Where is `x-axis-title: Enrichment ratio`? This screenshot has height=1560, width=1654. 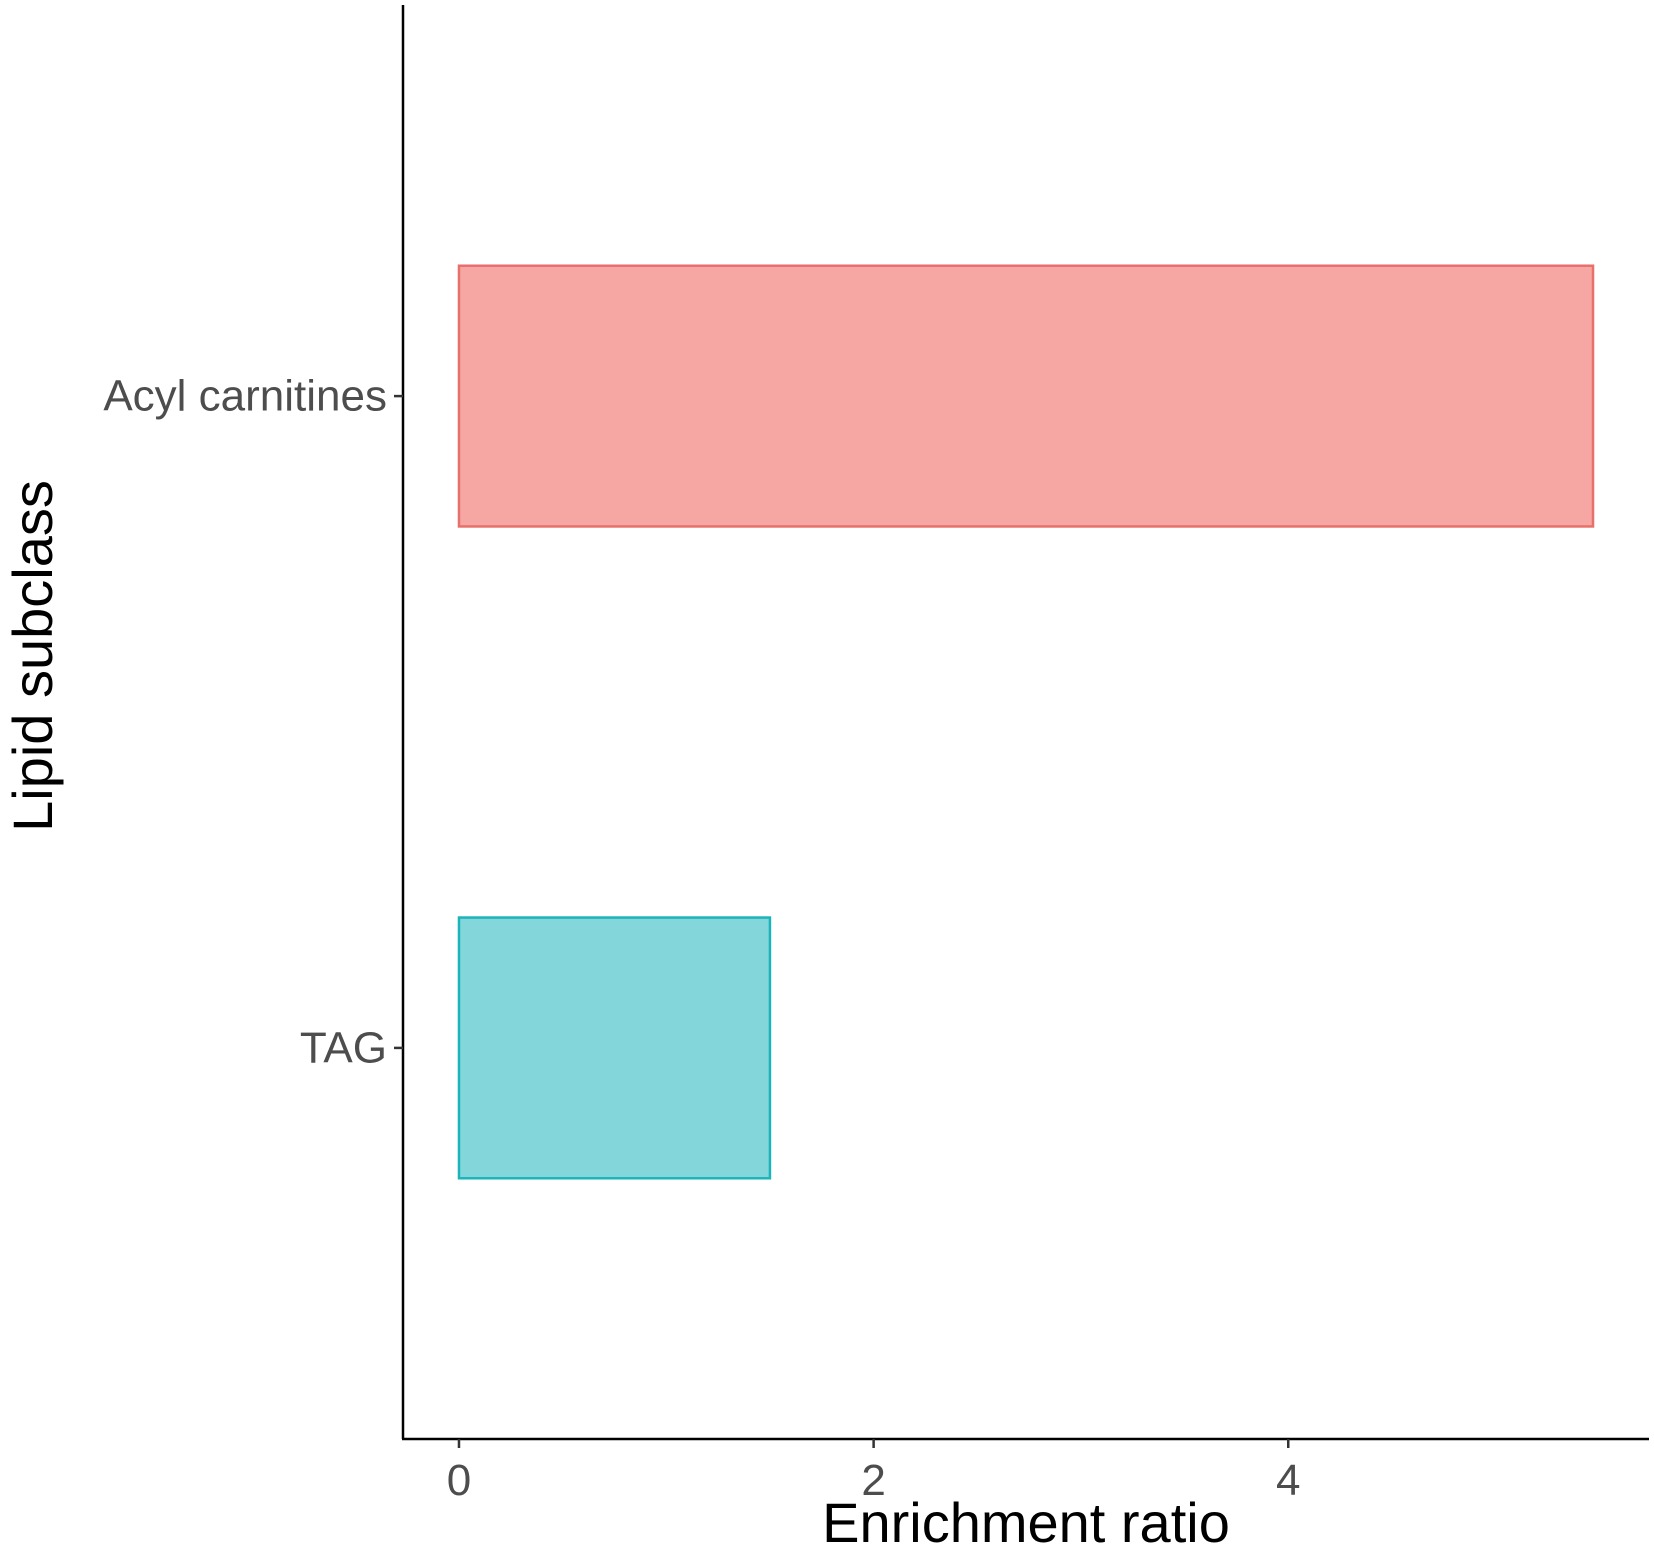 x-axis-title: Enrichment ratio is located at coordinates (1026, 1522).